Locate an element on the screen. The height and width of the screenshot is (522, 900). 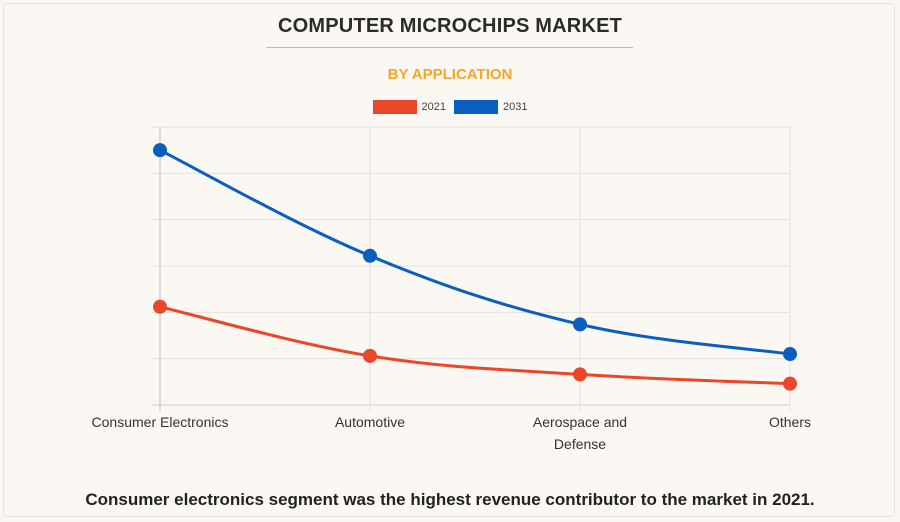
legend-item-2031: 2031 is located at coordinates (490, 107).